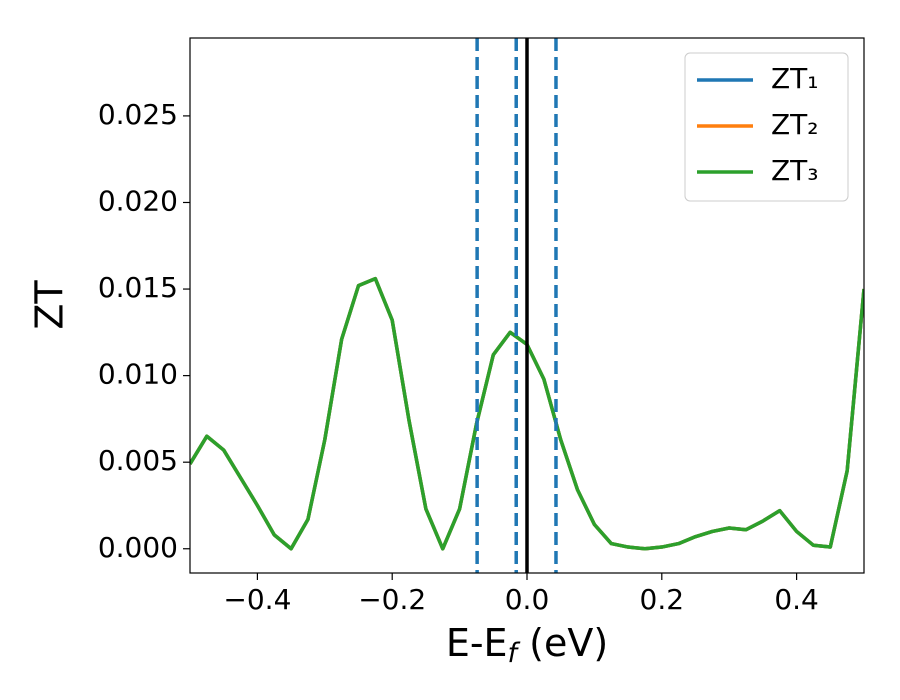 This screenshot has width=900, height=700. I want to click on legend-label: ZT₂, so click(795, 124).